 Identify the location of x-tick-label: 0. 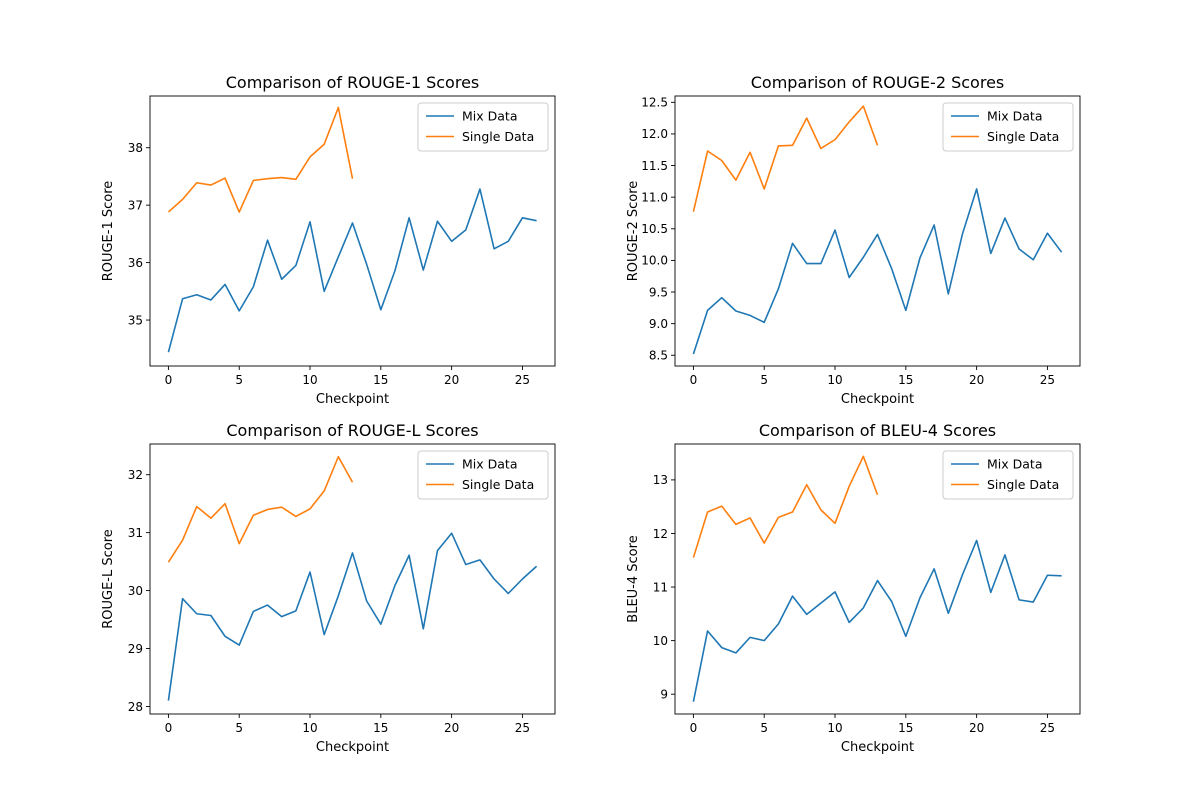
(169, 728).